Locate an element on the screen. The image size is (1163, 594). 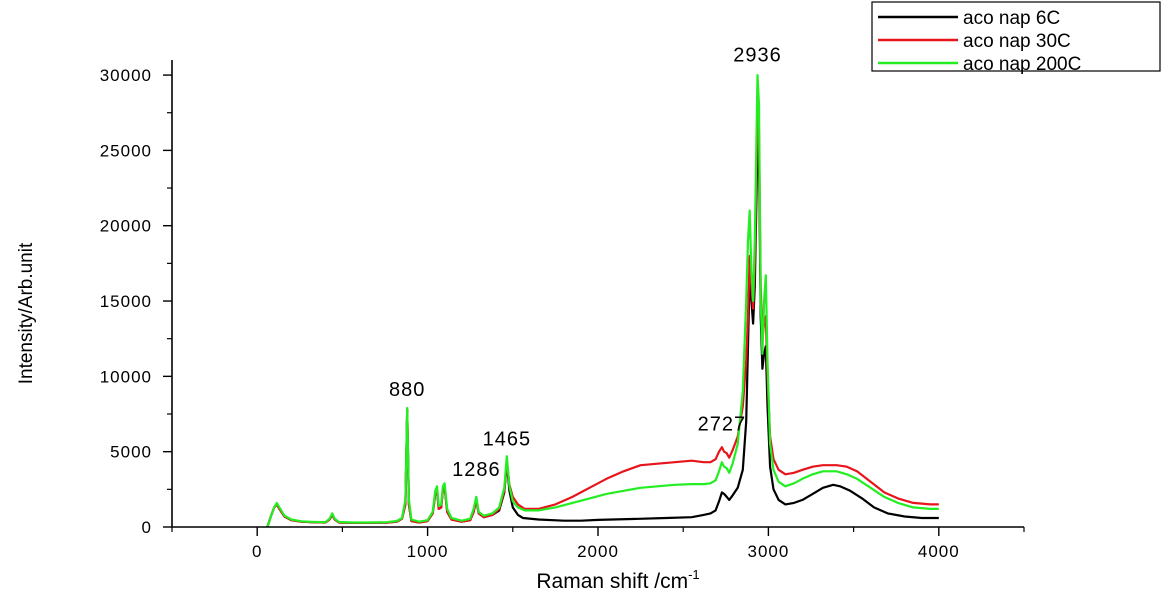
peak-label: 2727 is located at coordinates (722, 425).